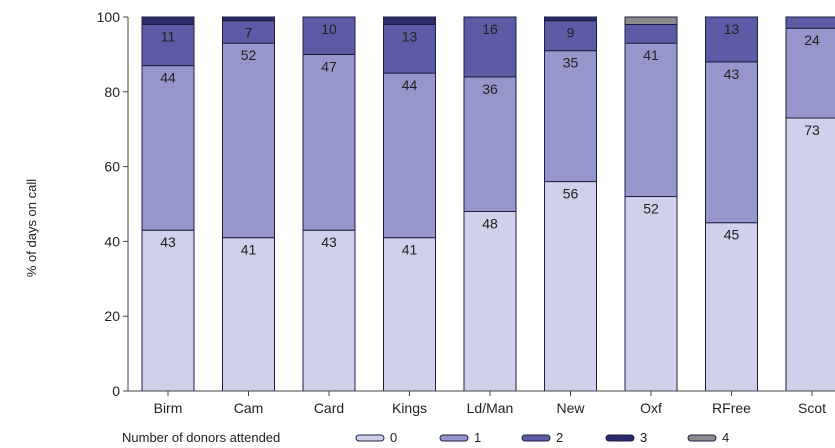 This screenshot has width=835, height=448. Describe the element at coordinates (112, 241) in the screenshot. I see `y-tick-label: 40` at that location.